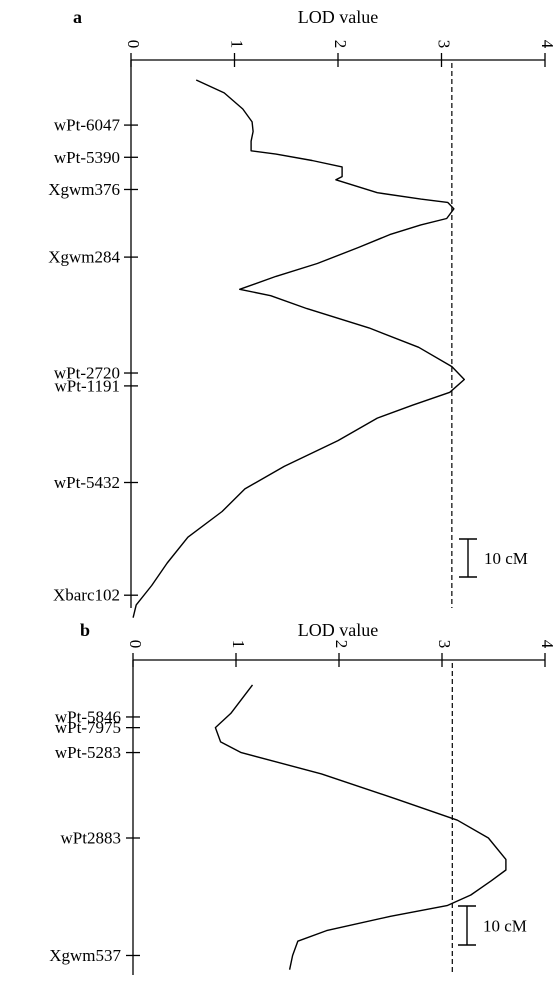 Image resolution: width=556 pixels, height=987 pixels. I want to click on panel-a-lod-tick-label: 3, so click(444, 44).